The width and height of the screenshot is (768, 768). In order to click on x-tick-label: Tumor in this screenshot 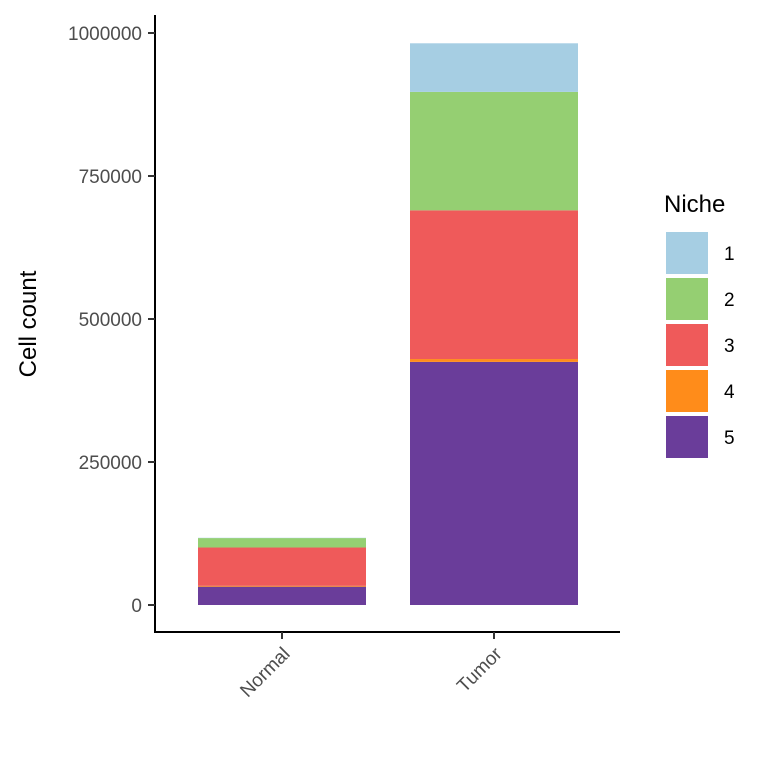, I will do `click(480, 670)`.